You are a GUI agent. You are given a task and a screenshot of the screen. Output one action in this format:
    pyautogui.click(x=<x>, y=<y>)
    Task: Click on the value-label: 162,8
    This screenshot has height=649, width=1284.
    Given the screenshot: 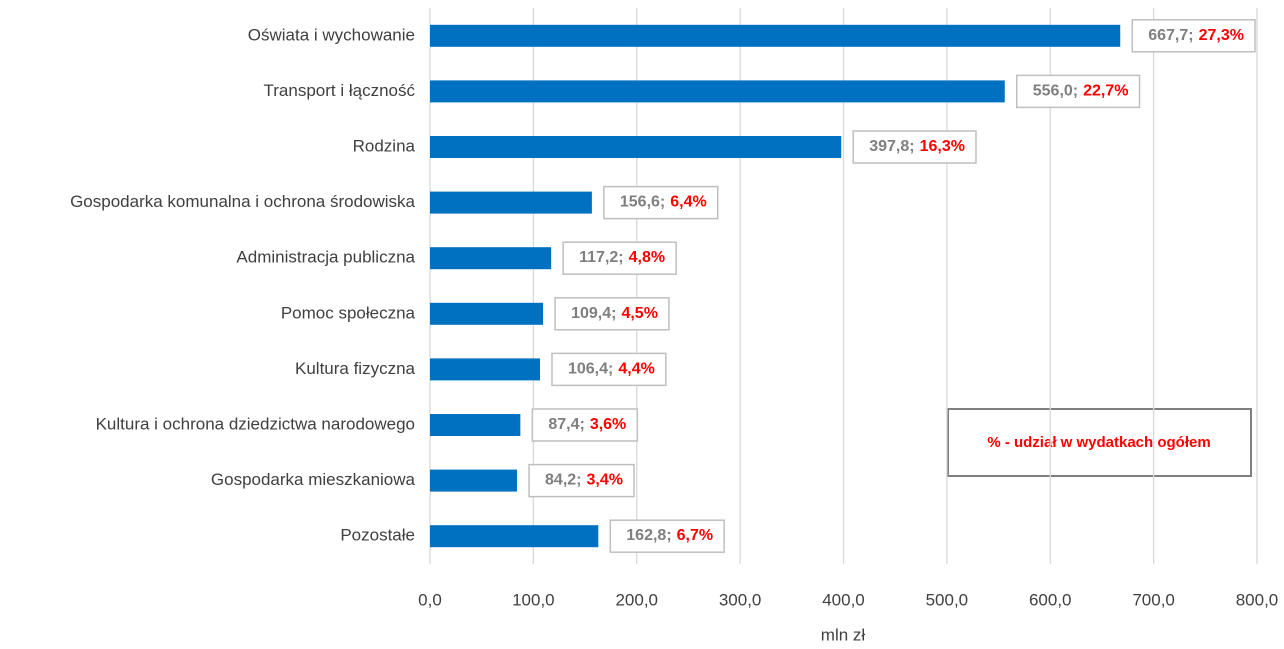 What is the action you would take?
    pyautogui.click(x=646, y=535)
    